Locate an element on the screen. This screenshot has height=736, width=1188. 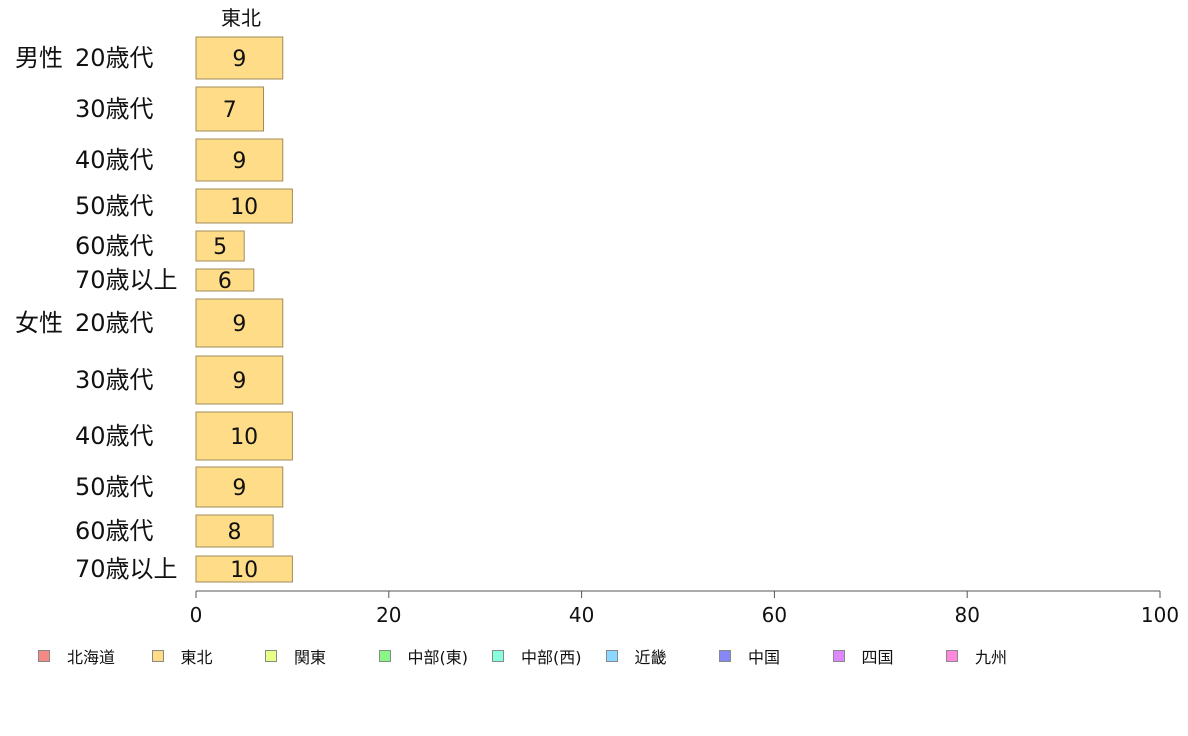
bar-value-label: 5 is located at coordinates (220, 247).